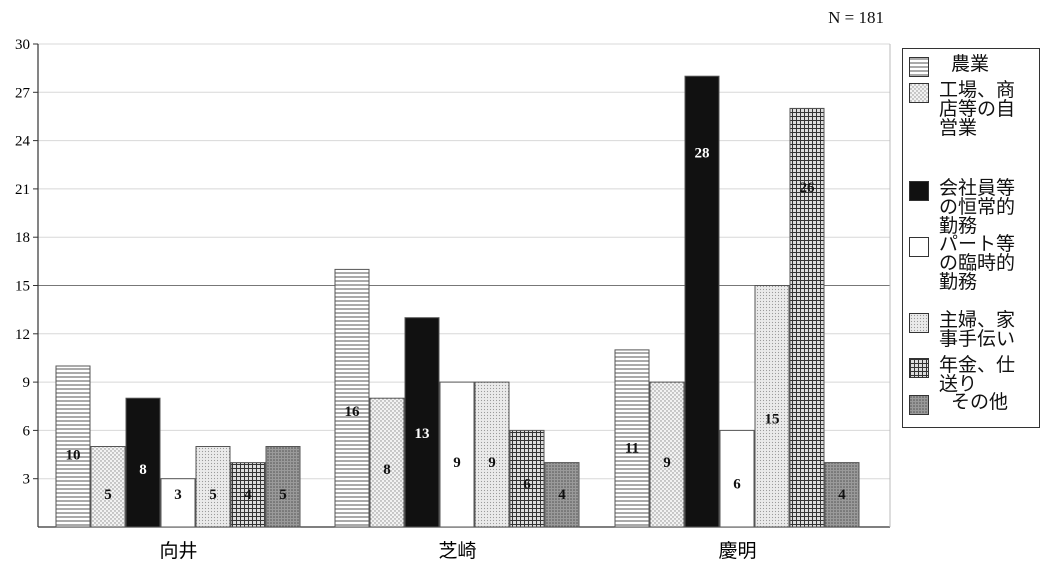 The width and height of the screenshot is (1044, 569). Describe the element at coordinates (353, 412) in the screenshot. I see `bar-value-label: 16` at that location.